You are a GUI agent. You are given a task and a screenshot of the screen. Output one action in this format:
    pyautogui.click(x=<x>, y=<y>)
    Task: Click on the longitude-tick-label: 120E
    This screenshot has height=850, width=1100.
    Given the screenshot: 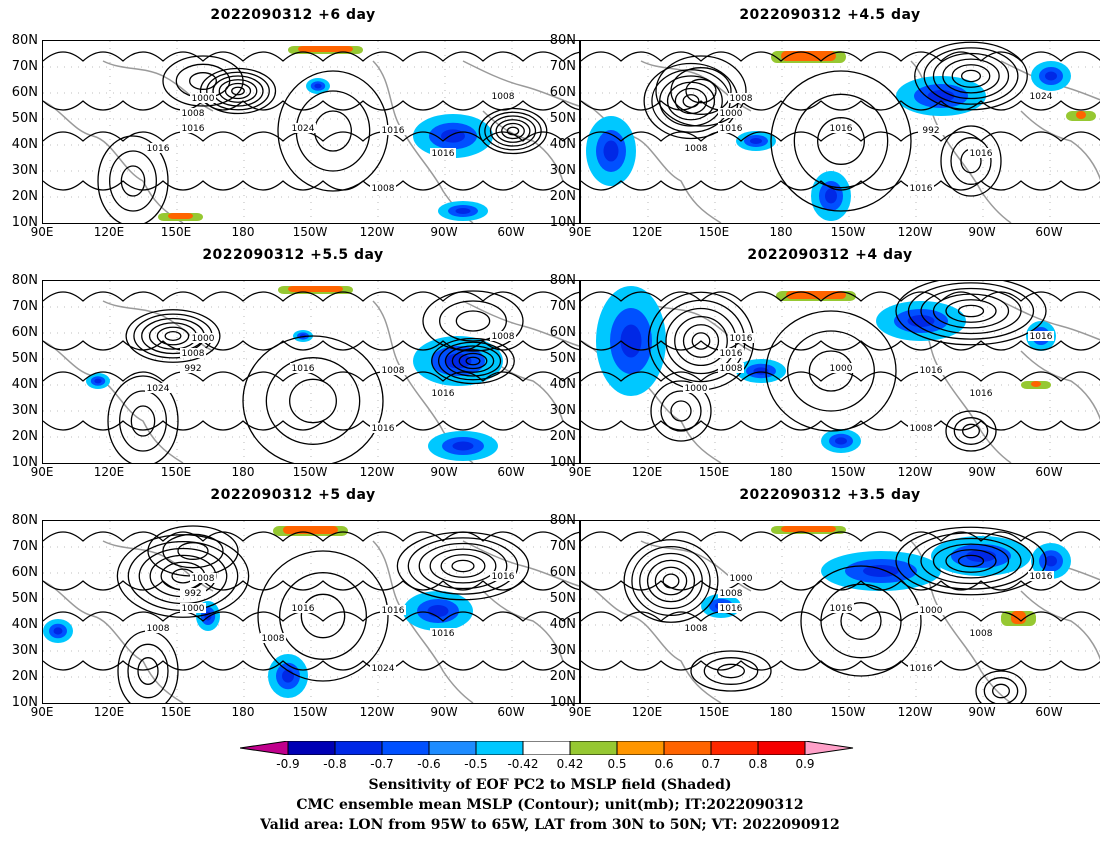 What is the action you would take?
    pyautogui.click(x=109, y=232)
    